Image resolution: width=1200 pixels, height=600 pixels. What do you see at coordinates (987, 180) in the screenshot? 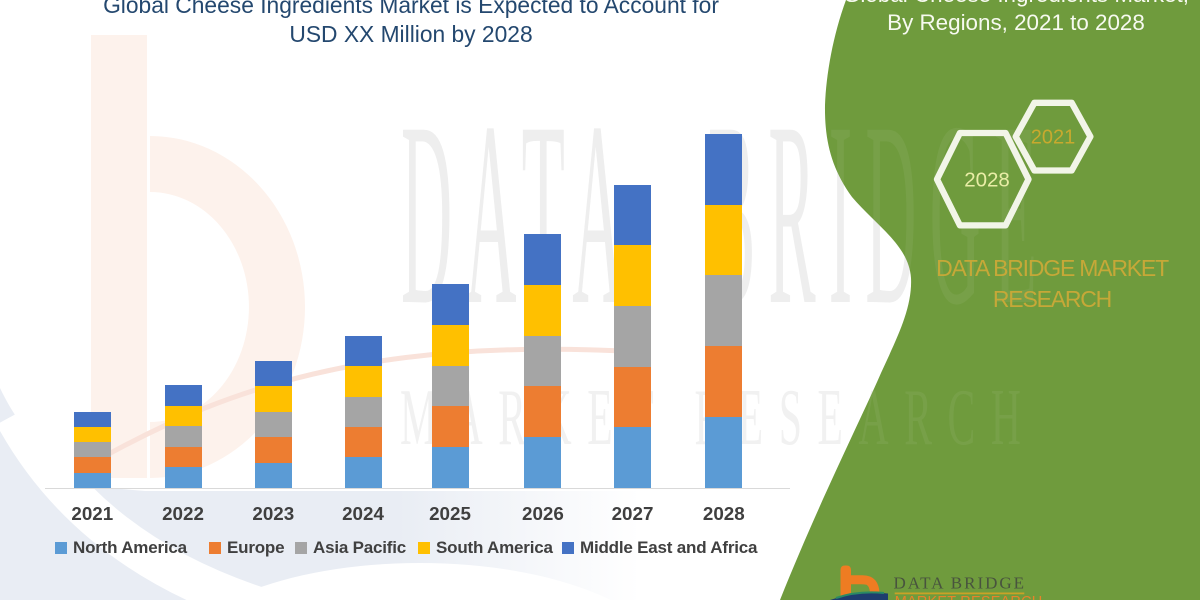
I see `svg-text: 2028` at bounding box center [987, 180].